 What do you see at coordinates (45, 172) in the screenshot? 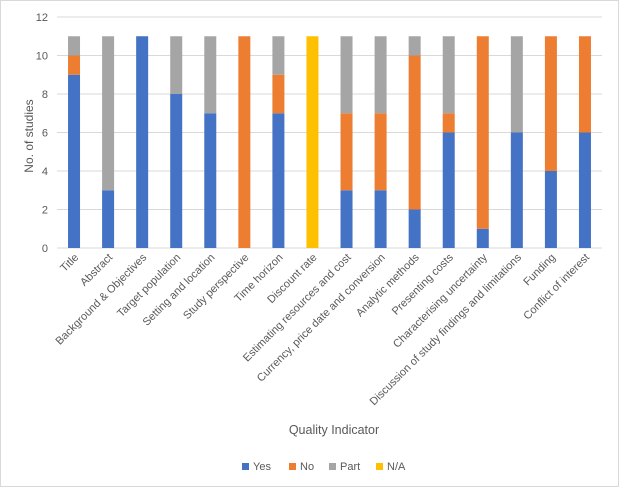
I see `y-tick-label: 4` at bounding box center [45, 172].